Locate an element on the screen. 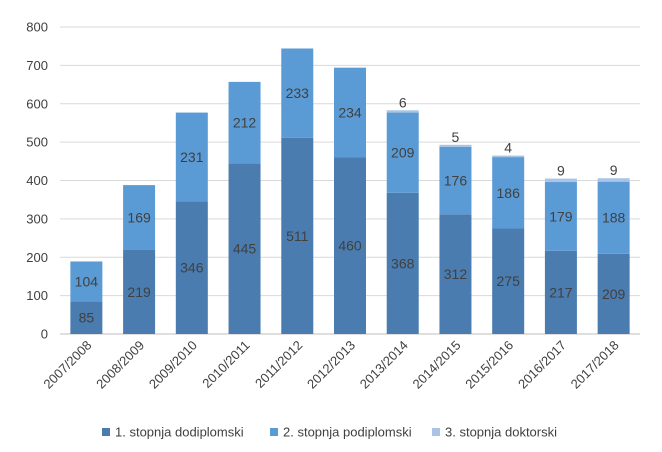 This screenshot has height=452, width=662. legend-label: 3. stopnja doktorski is located at coordinates (501, 432).